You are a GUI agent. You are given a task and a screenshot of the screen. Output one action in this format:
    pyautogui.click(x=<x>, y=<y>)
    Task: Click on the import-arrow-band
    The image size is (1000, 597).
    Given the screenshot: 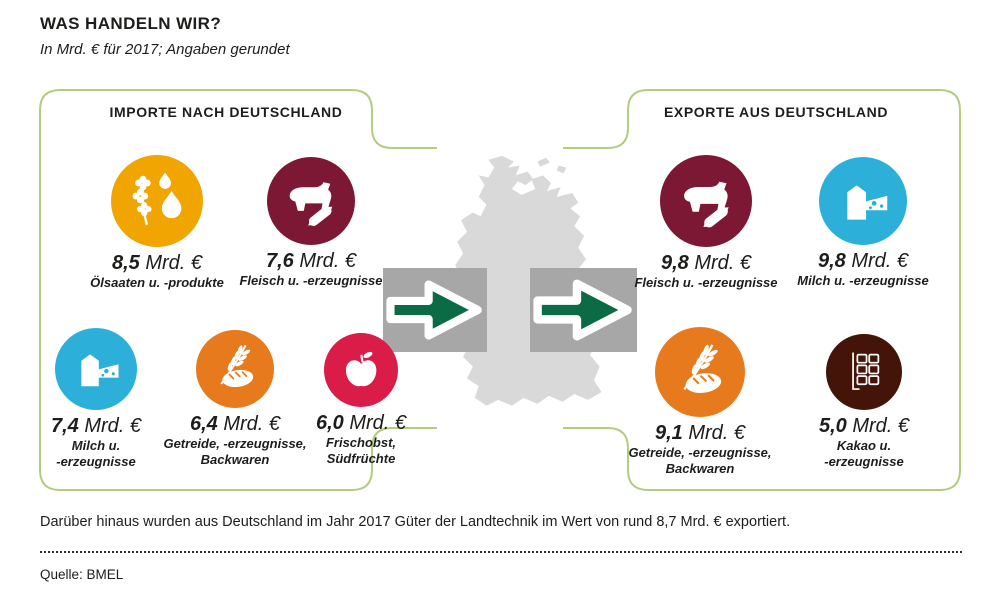 What is the action you would take?
    pyautogui.click(x=435, y=310)
    